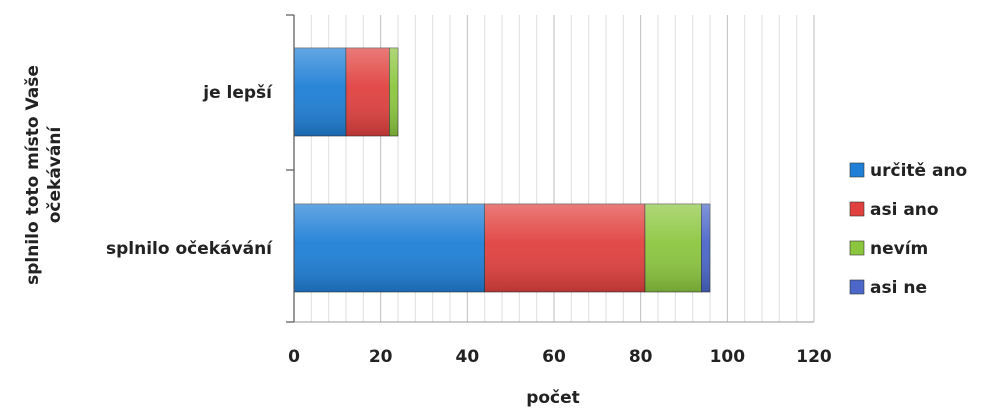 The width and height of the screenshot is (1008, 411). What do you see at coordinates (898, 288) in the screenshot?
I see `legend-label: asi ne` at bounding box center [898, 288].